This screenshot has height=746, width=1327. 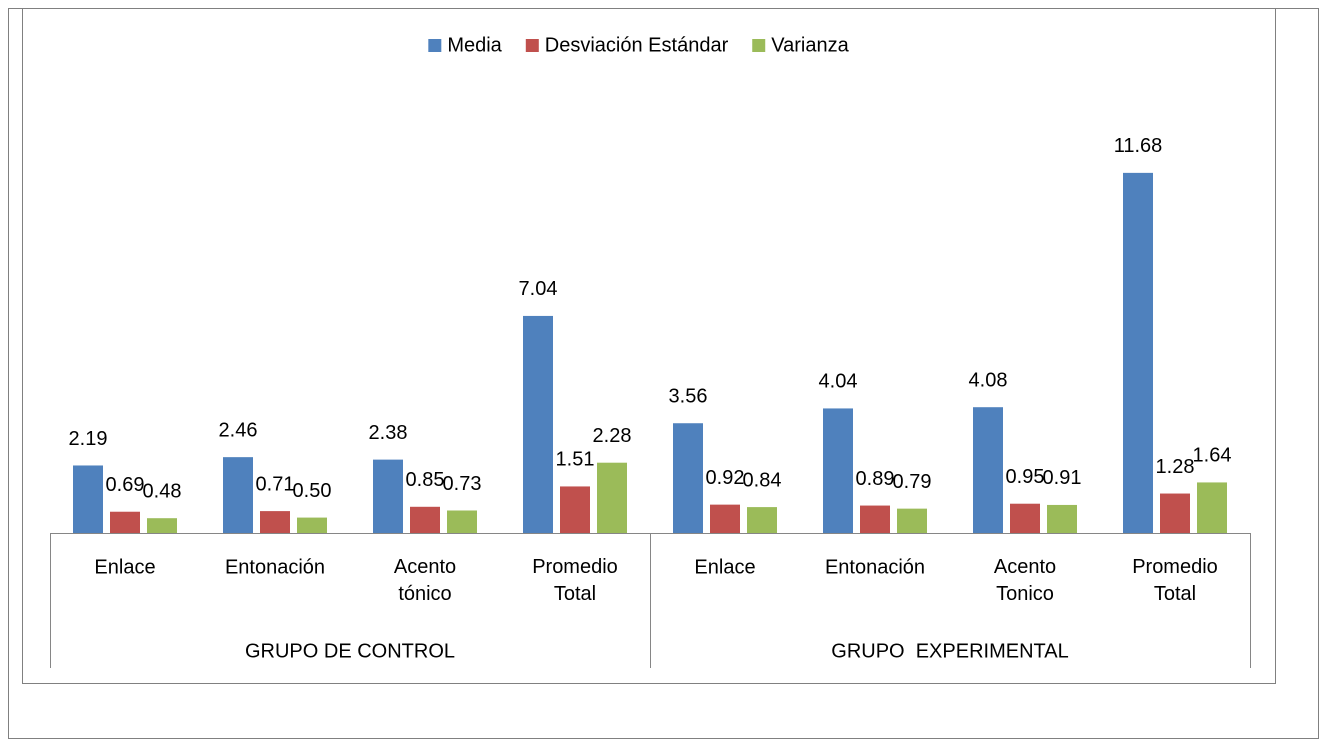 What do you see at coordinates (1138, 146) in the screenshot?
I see `value-label: 11.68` at bounding box center [1138, 146].